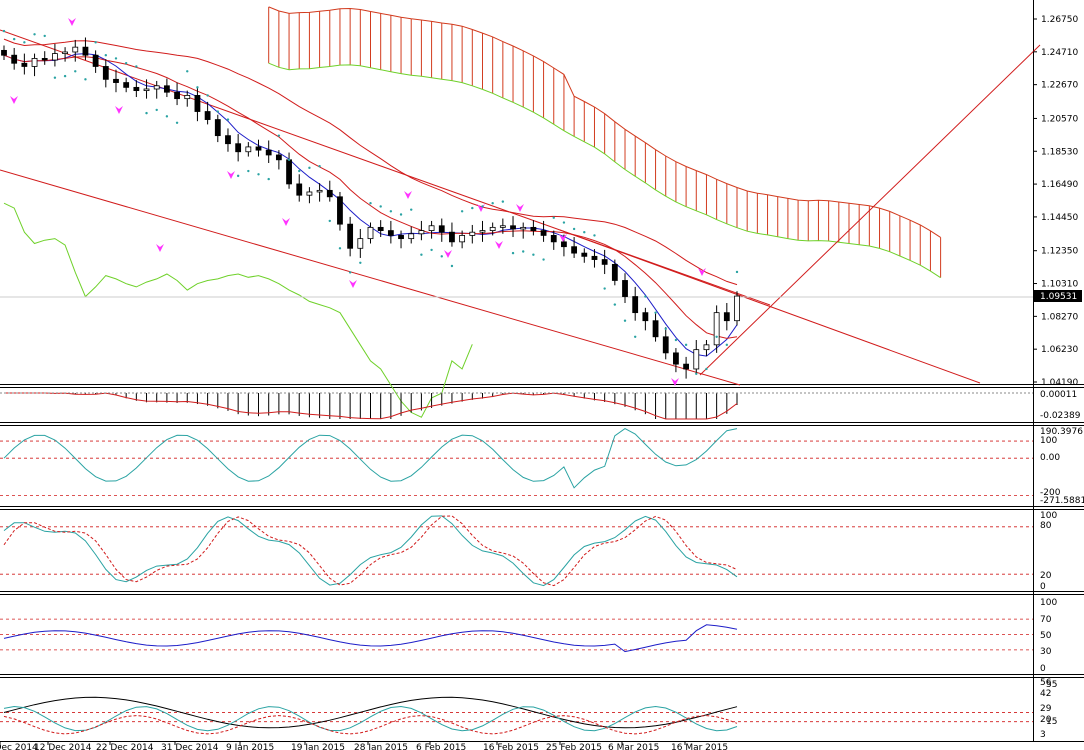  Describe the element at coordinates (516, 406) in the screenshot. I see `macd-panel` at that location.